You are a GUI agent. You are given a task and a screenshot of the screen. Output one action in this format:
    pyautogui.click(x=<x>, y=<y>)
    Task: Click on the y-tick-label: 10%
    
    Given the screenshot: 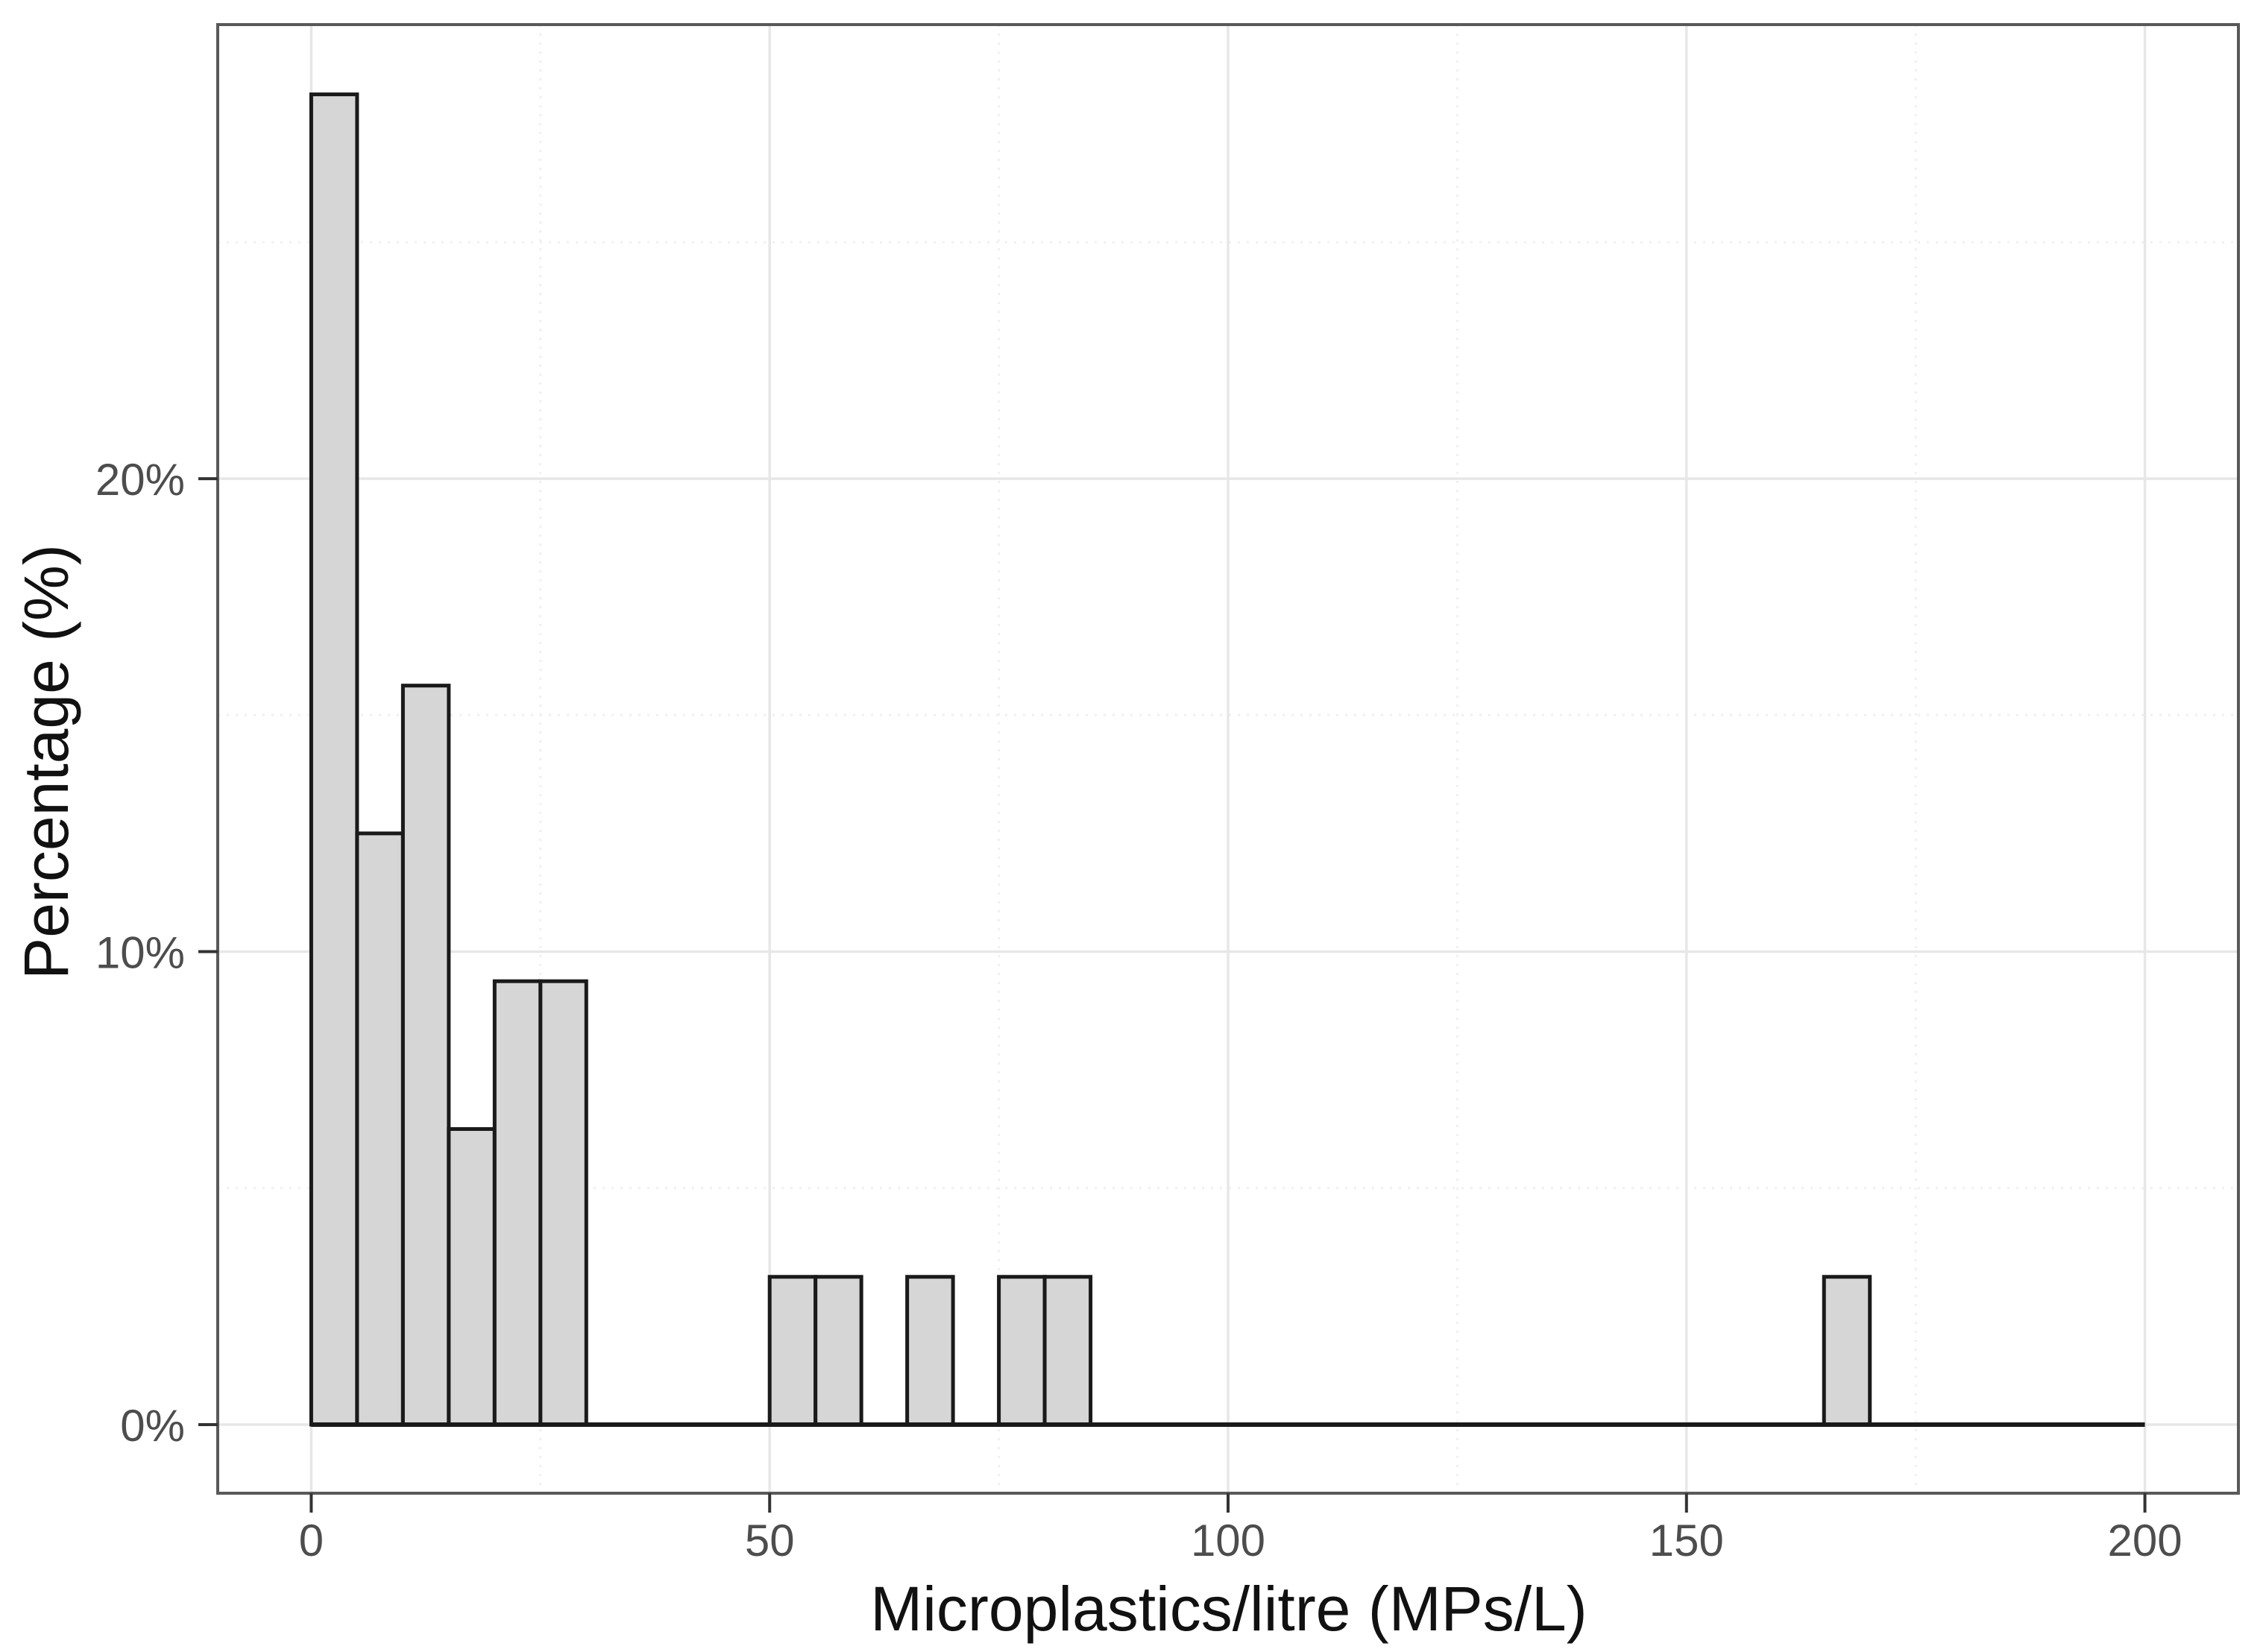 What is the action you would take?
    pyautogui.click(x=140, y=953)
    